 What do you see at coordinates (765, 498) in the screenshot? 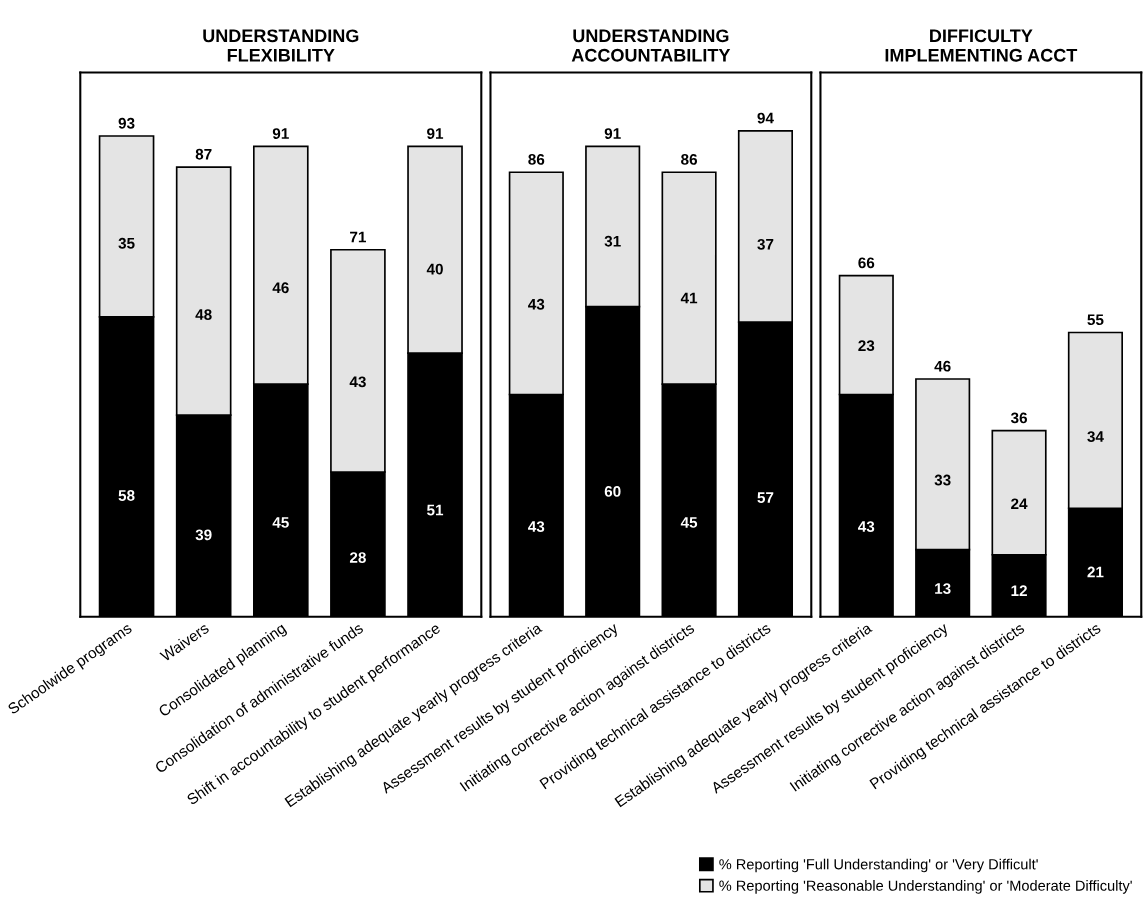
I see `data-label: 57` at bounding box center [765, 498].